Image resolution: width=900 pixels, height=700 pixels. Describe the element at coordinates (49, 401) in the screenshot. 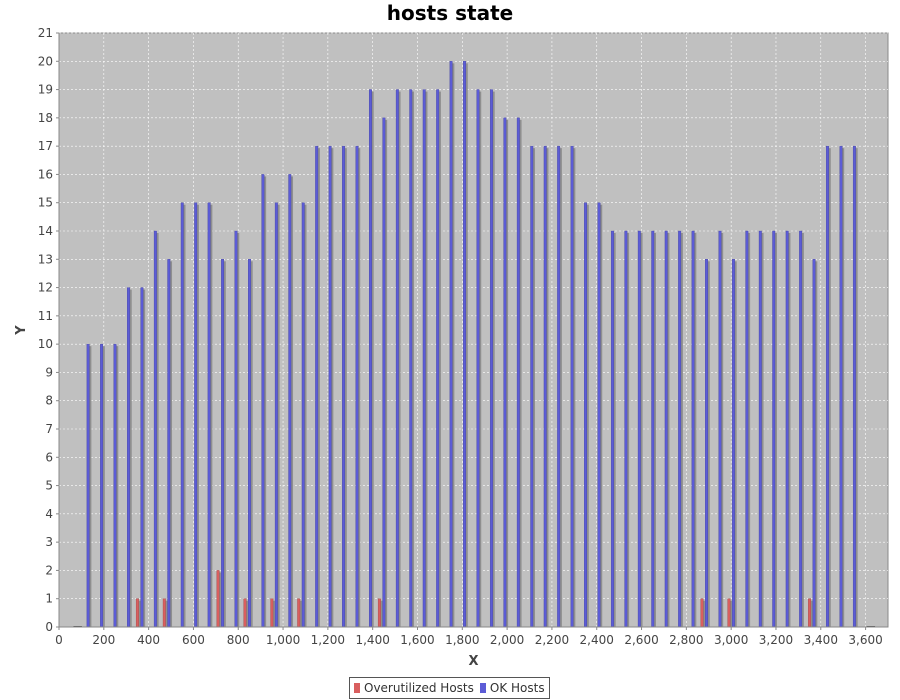

I see `y-tick-label: 8` at that location.